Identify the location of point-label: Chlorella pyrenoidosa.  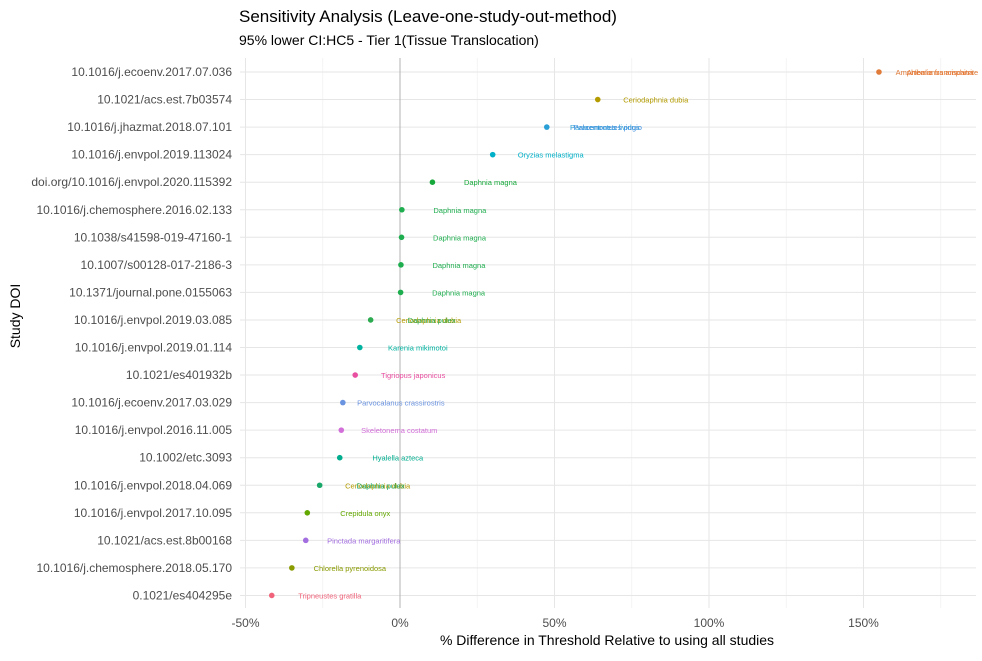
(350, 568).